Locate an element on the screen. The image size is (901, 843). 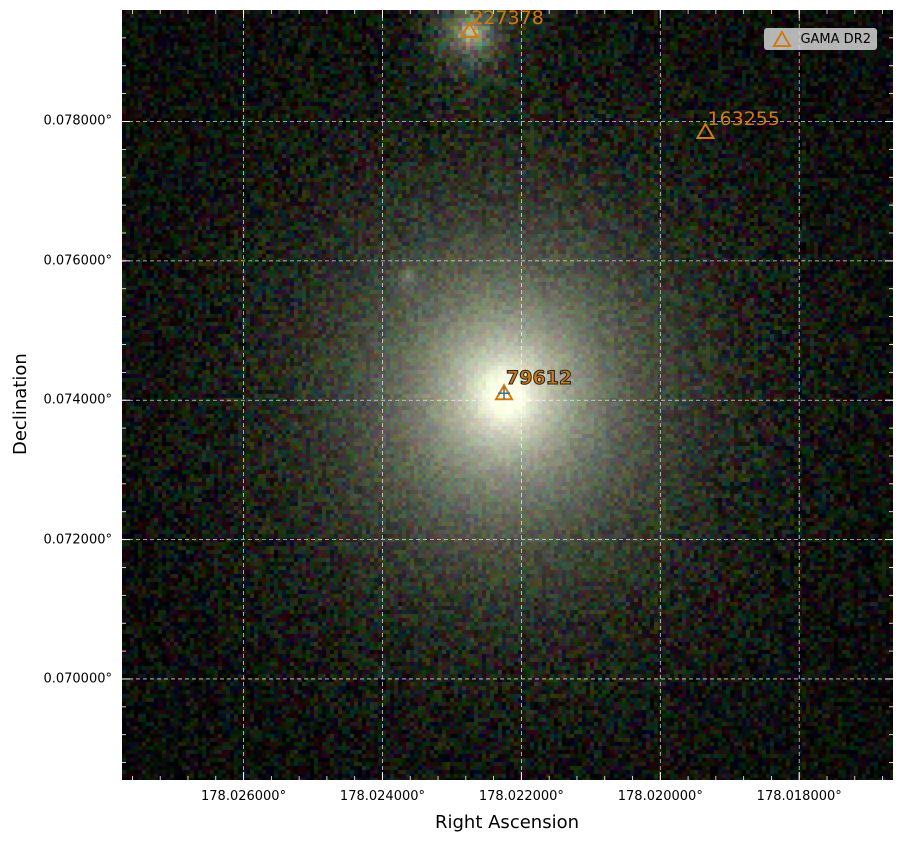
y-tick-label: 0.072000° is located at coordinates (77, 540).